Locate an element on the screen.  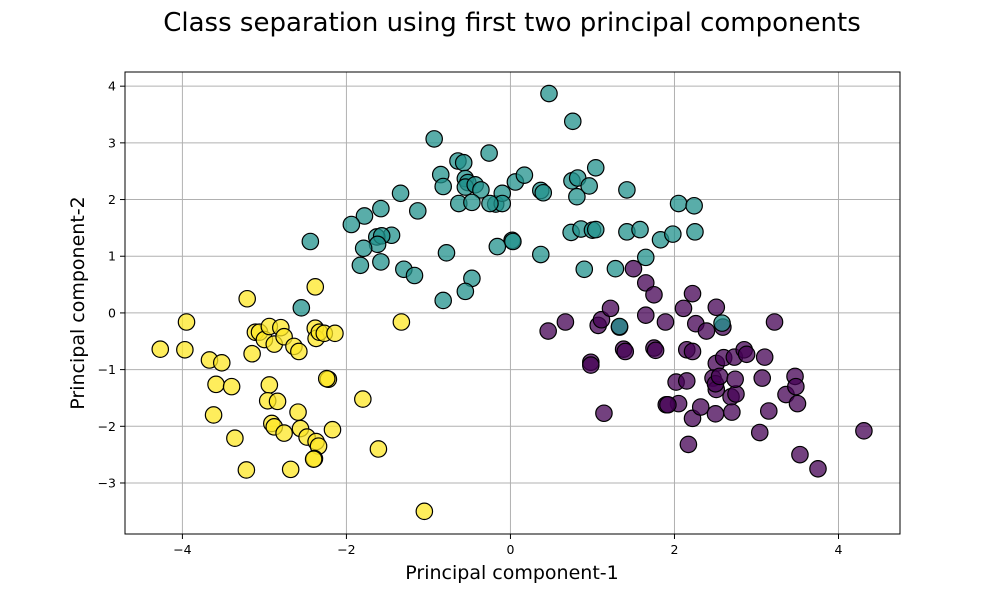
y-tick-label: 2 is located at coordinates (112, 199).